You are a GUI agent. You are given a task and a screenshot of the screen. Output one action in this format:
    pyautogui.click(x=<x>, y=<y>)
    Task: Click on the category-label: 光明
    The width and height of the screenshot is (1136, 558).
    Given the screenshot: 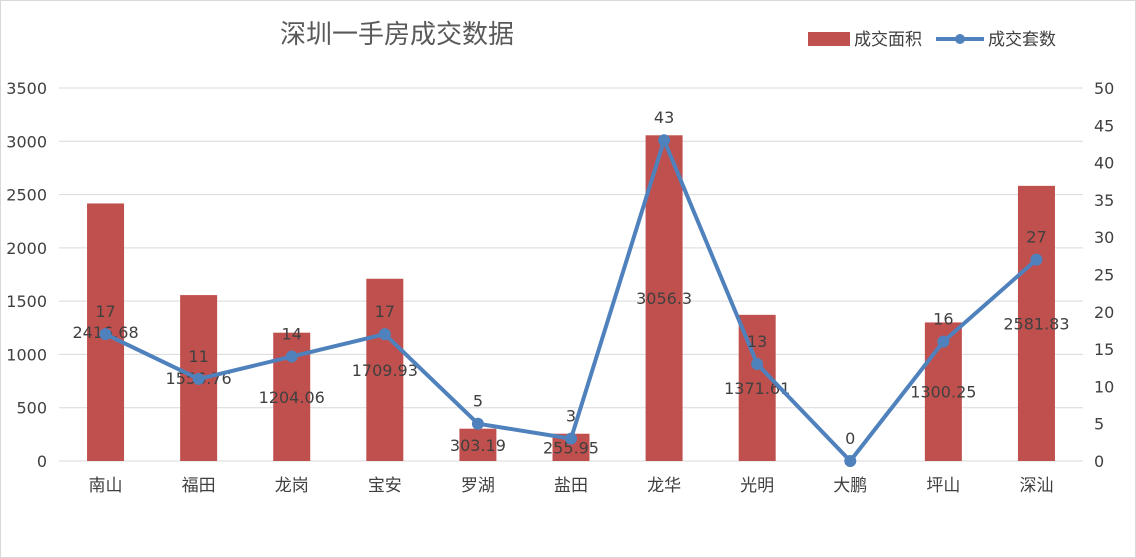 What is the action you would take?
    pyautogui.click(x=757, y=486)
    